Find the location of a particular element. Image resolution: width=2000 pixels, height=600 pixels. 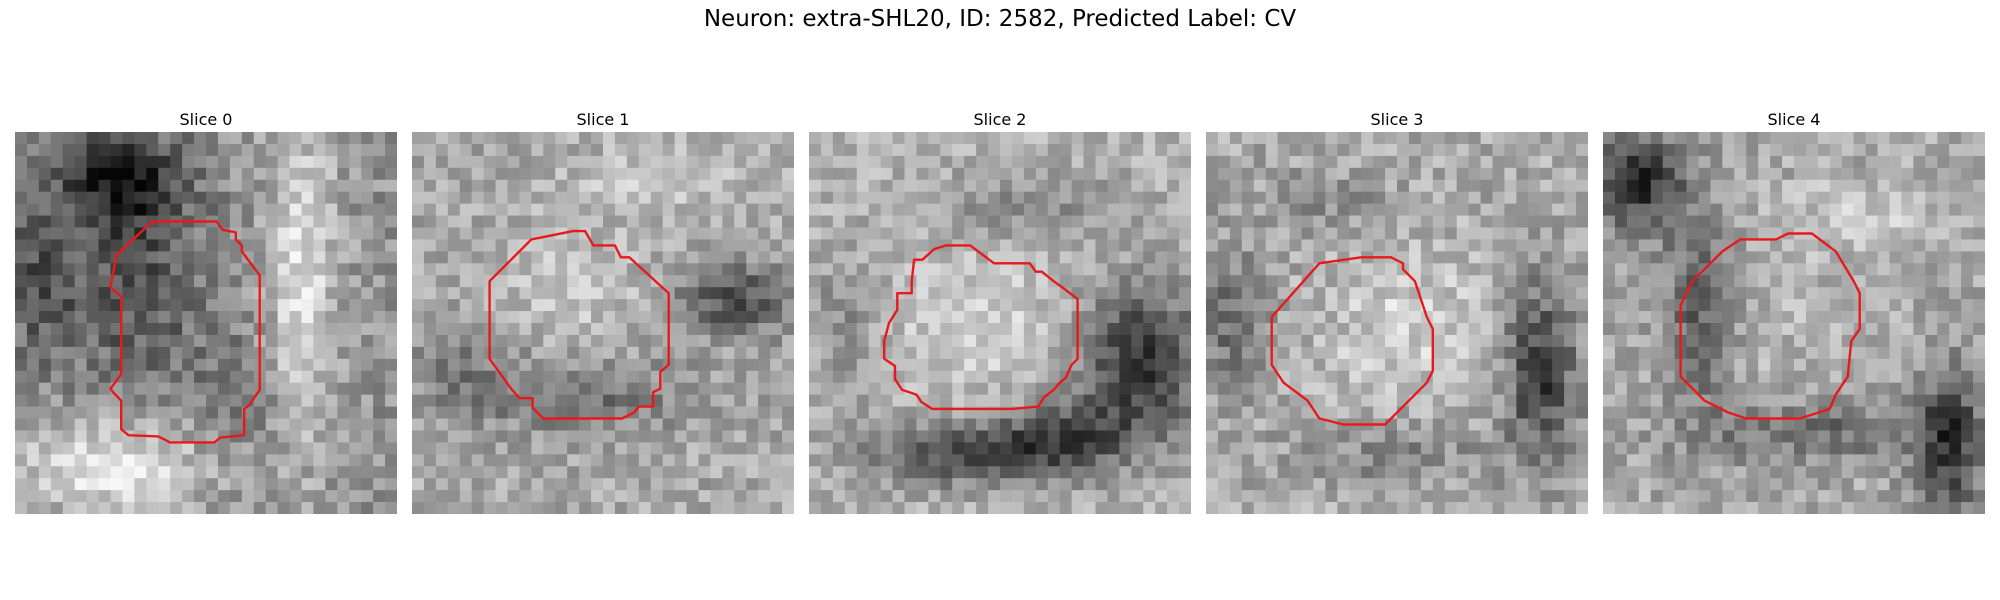

slice-panel-4: Slice 4 is located at coordinates (1794, 311).